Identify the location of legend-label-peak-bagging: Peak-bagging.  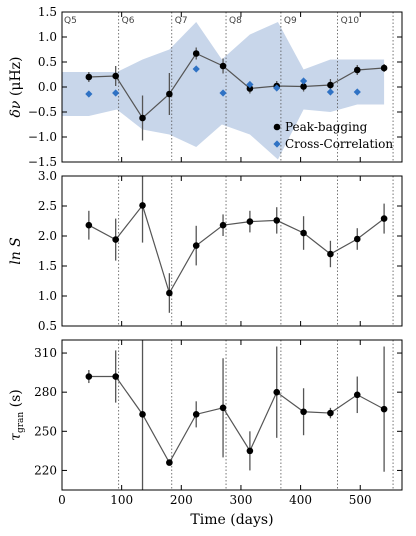
(326, 127).